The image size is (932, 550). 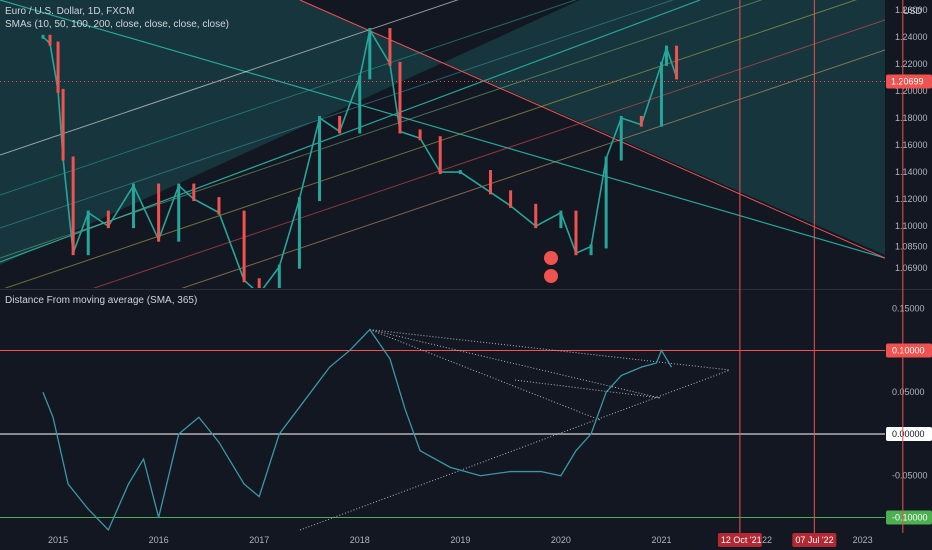 What do you see at coordinates (911, 246) in the screenshot?
I see `price-tick-label: 1.08500` at bounding box center [911, 246].